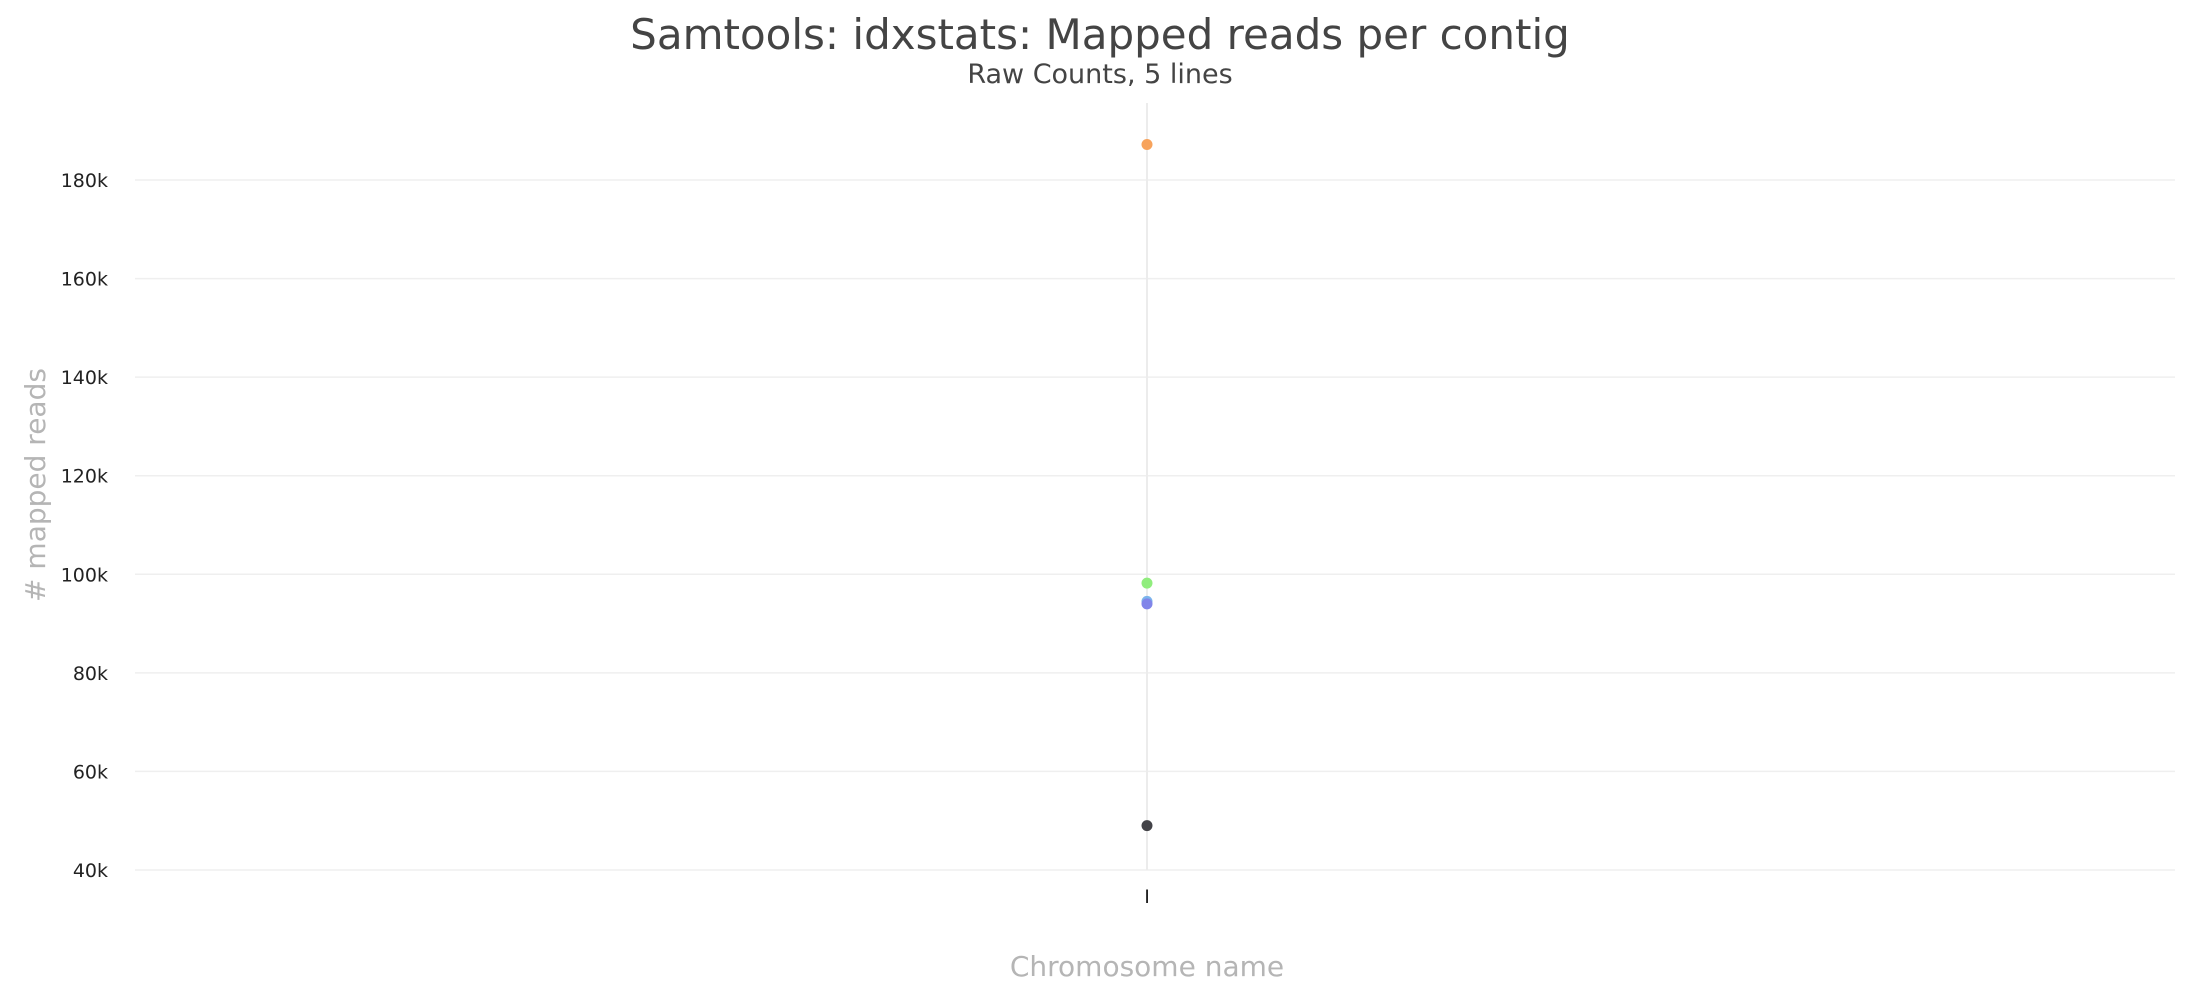 This screenshot has height=1000, width=2200. What do you see at coordinates (84, 477) in the screenshot?
I see `y-tick-label: 120k` at bounding box center [84, 477].